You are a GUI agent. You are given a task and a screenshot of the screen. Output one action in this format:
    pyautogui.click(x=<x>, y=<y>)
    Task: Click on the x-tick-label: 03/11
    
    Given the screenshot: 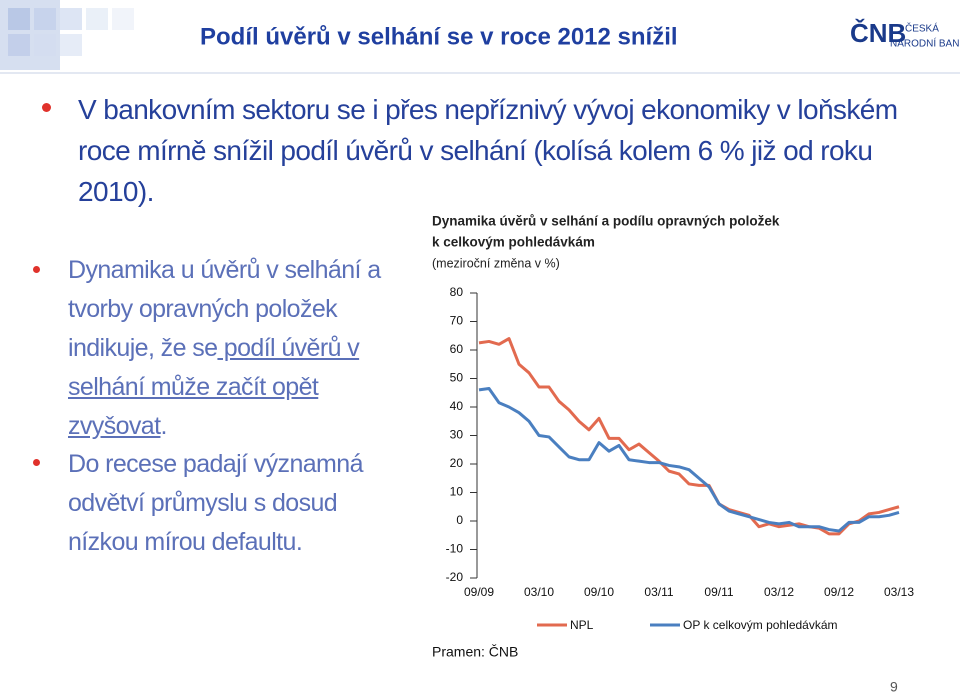 What is the action you would take?
    pyautogui.click(x=658, y=592)
    